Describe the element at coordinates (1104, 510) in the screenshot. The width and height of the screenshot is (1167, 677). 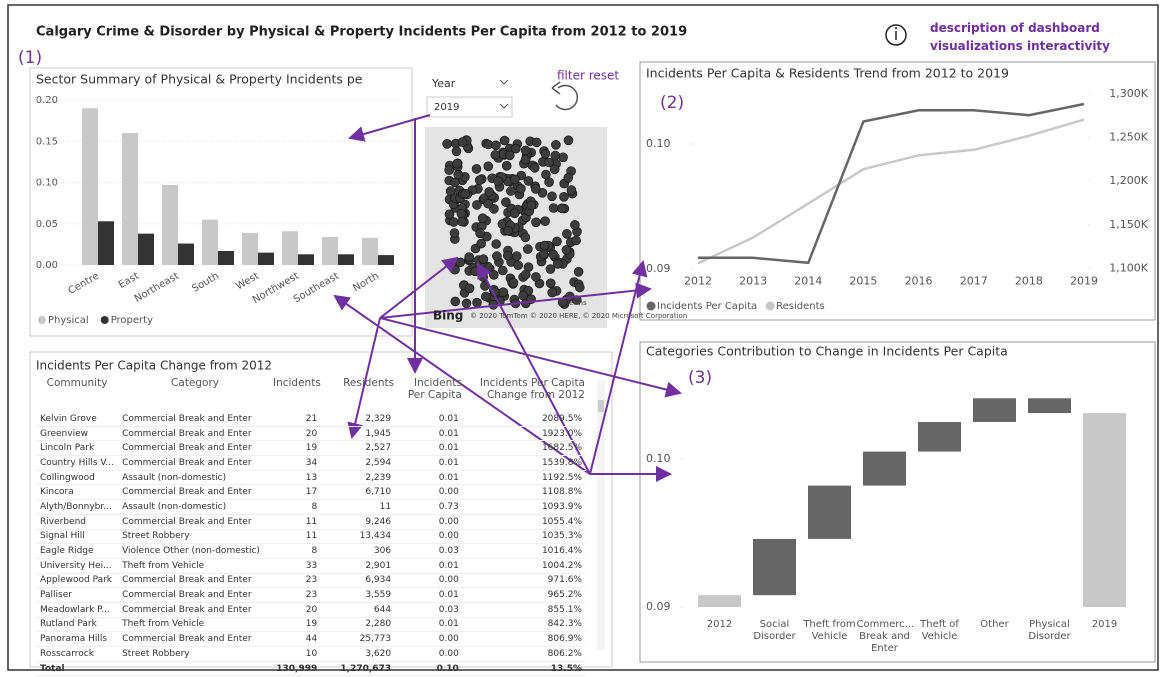
I see `waterfall-bar` at that location.